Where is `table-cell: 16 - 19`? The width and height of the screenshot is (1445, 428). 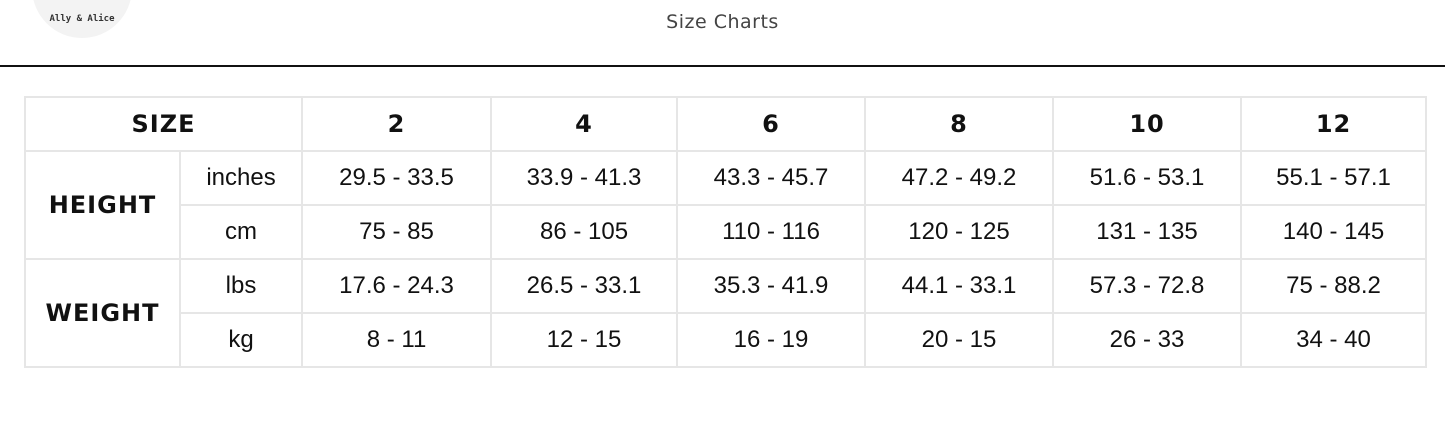 table-cell: 16 - 19 is located at coordinates (771, 340).